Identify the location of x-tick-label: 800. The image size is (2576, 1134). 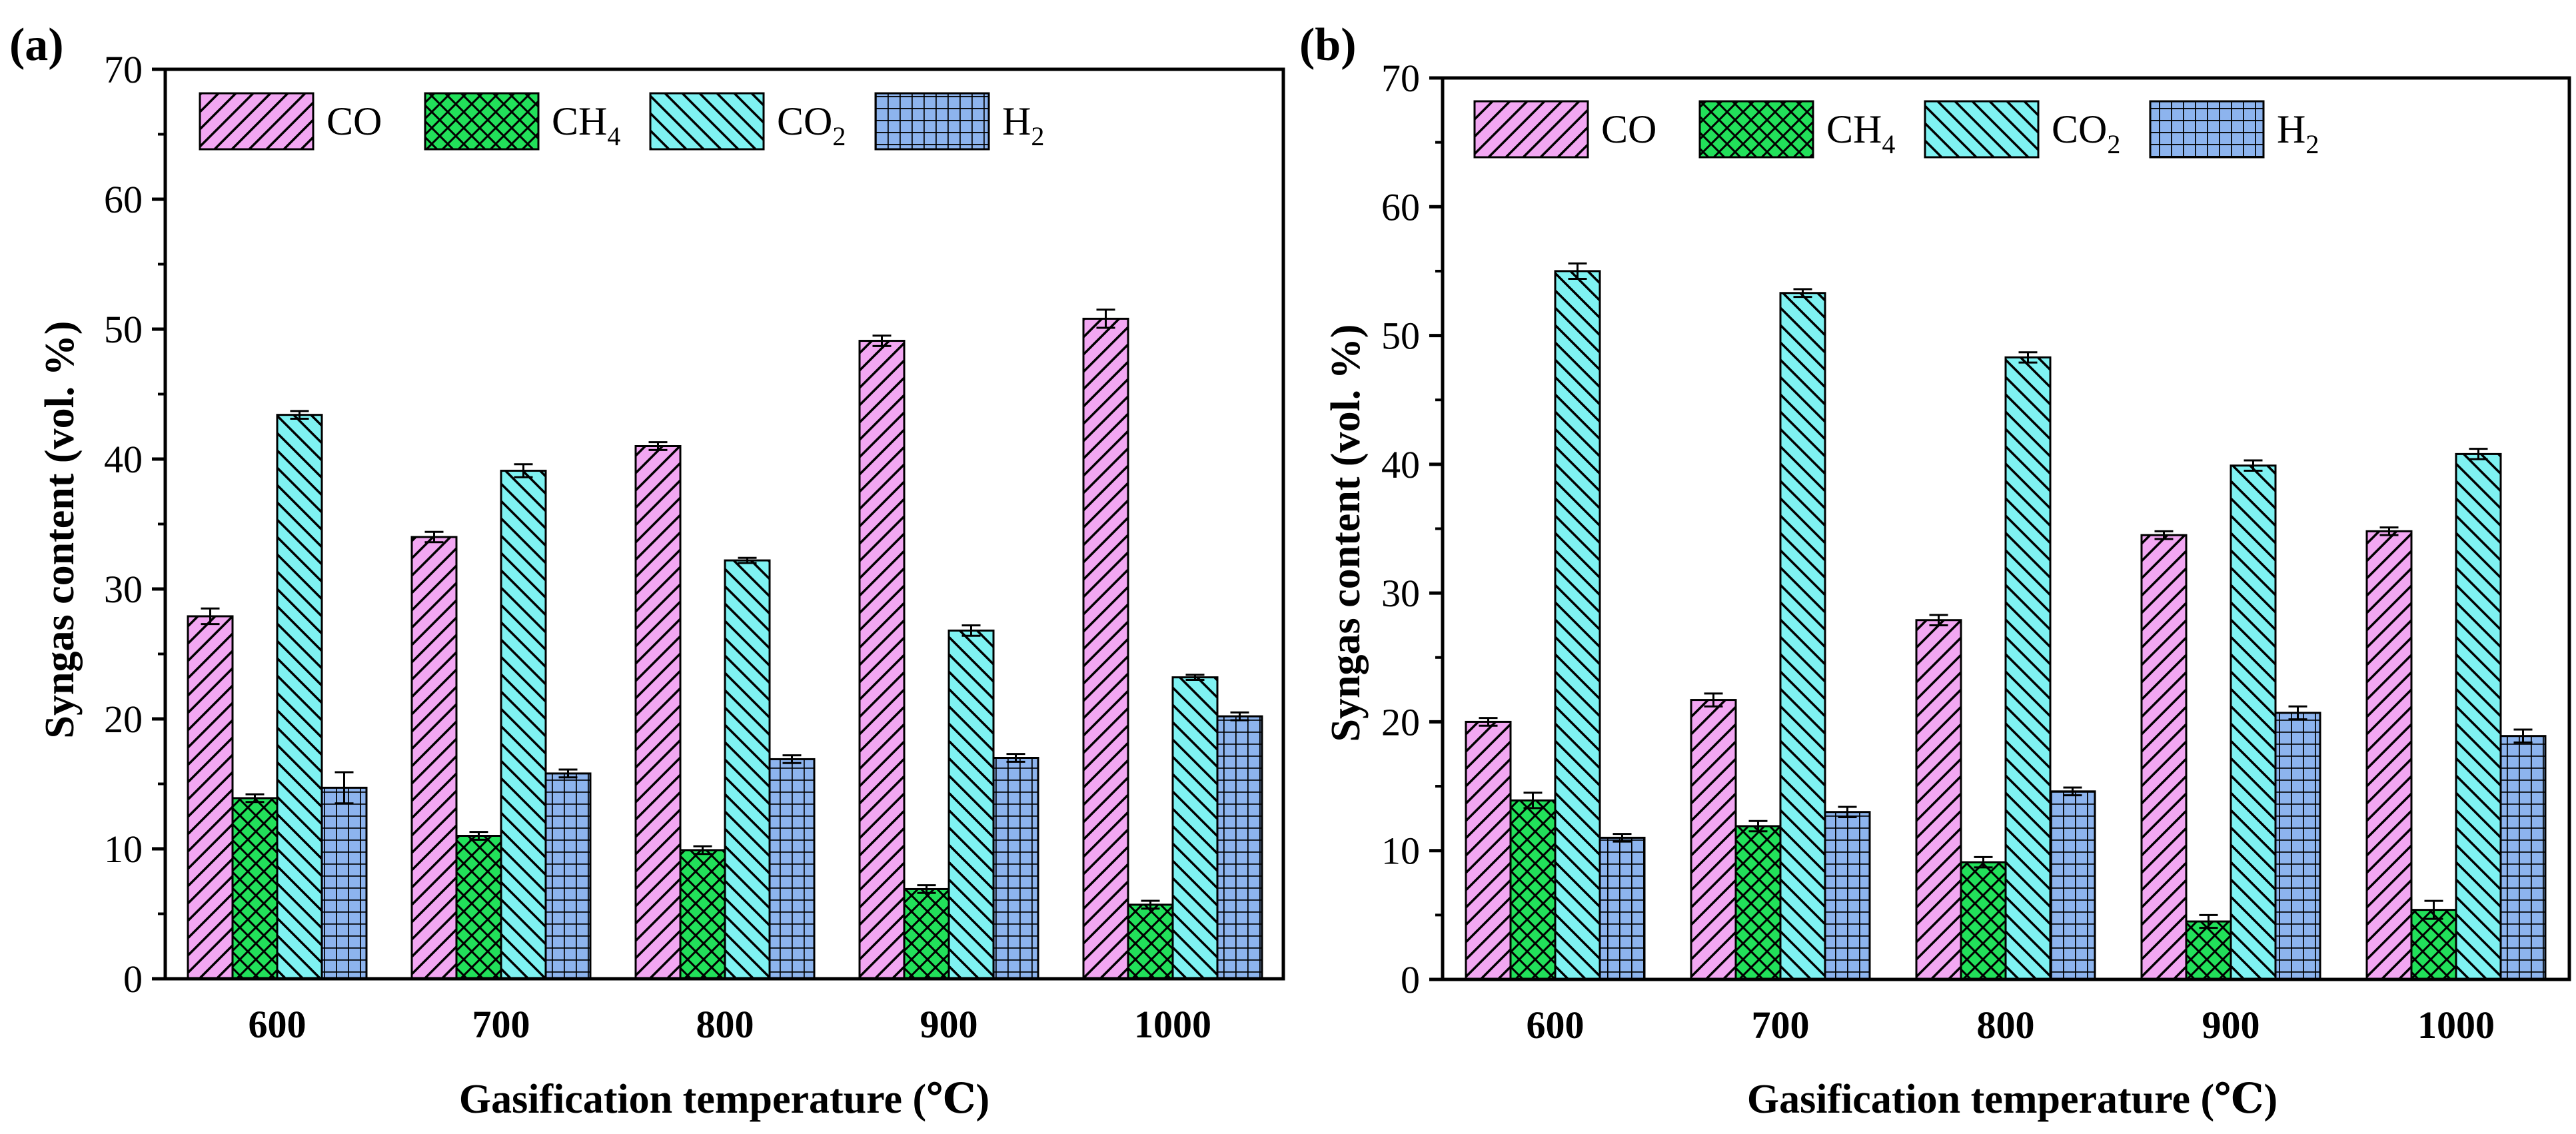
(2006, 1025).